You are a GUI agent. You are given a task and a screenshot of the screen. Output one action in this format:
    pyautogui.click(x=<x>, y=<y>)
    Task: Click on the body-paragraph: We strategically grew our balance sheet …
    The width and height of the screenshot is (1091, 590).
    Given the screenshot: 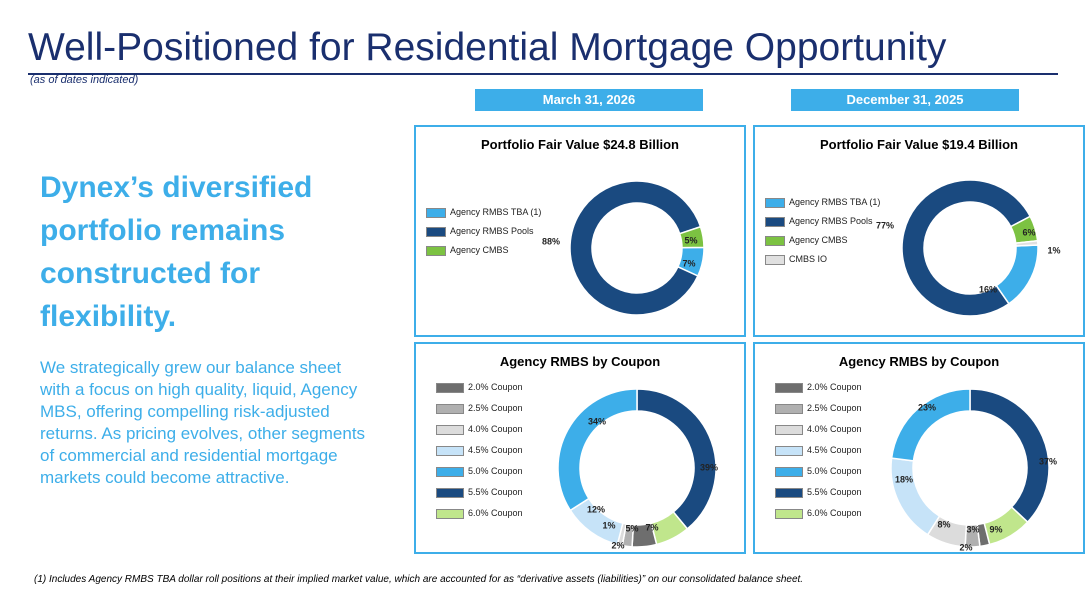 What is the action you would take?
    pyautogui.click(x=203, y=422)
    